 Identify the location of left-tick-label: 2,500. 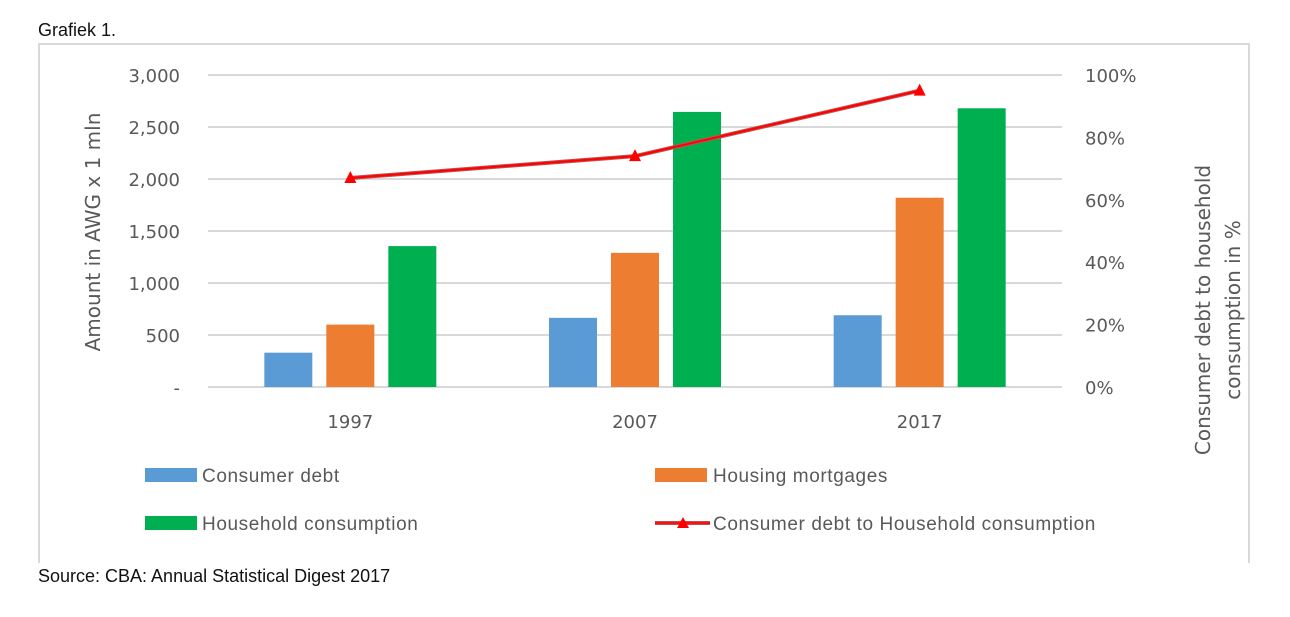
(154, 128).